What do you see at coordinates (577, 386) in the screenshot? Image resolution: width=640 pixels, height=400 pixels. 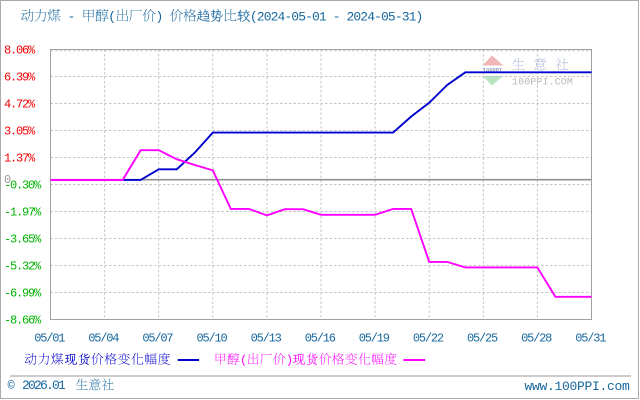 I see `svg-text: www.100PPI.com` at bounding box center [577, 386].